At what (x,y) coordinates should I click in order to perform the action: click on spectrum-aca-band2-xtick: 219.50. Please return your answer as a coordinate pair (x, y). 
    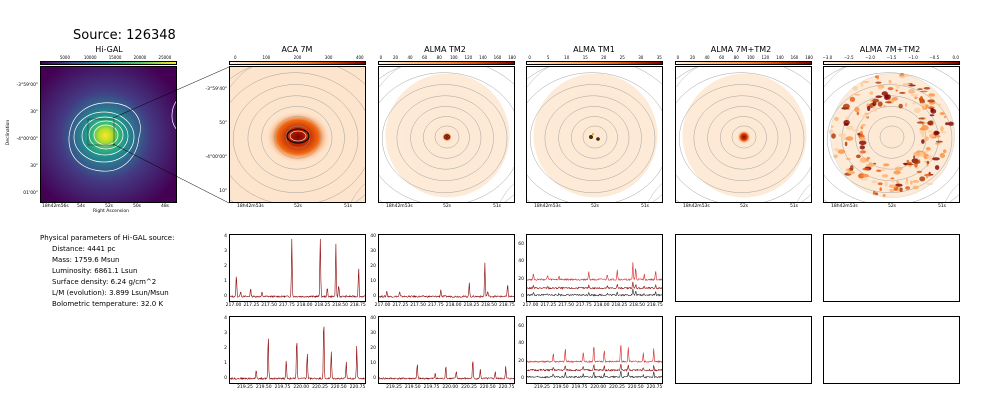
    Looking at the image, I should click on (263, 387).